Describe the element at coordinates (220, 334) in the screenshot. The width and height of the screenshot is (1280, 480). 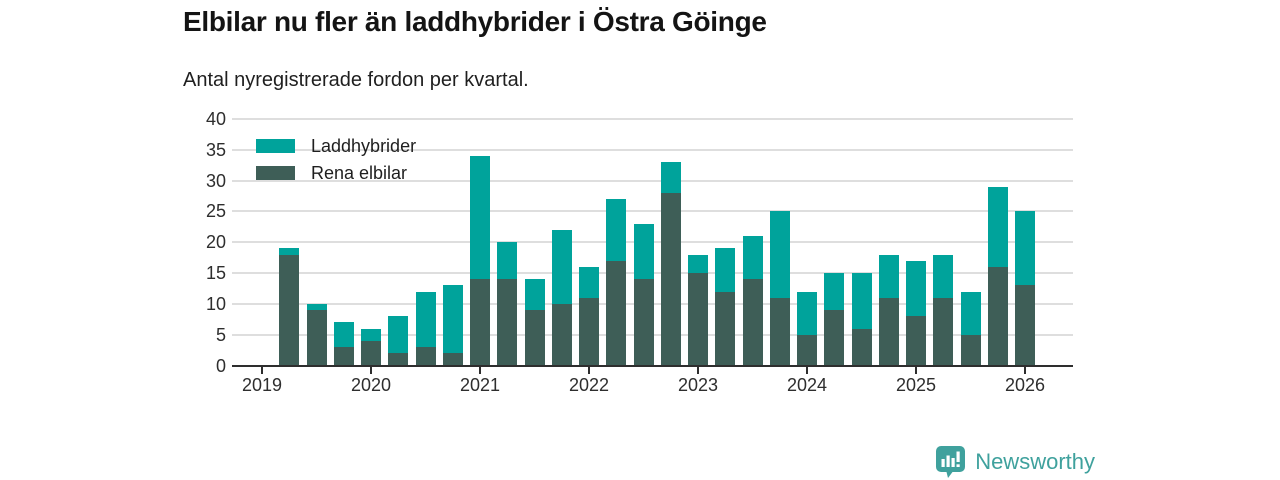
I see `y-tick-label: 5` at that location.